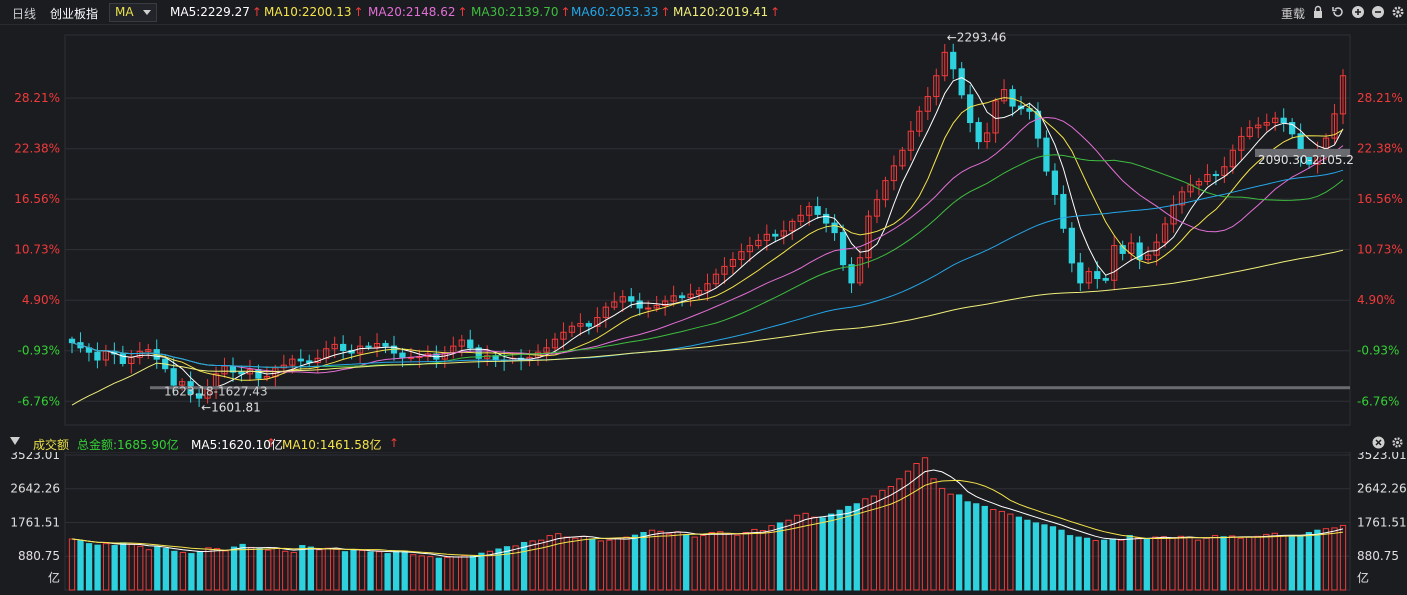 Image resolution: width=1407 pixels, height=595 pixels. What do you see at coordinates (418, 12) in the screenshot?
I see `ma-legend-item: MA20:2148.62 ↑` at bounding box center [418, 12].